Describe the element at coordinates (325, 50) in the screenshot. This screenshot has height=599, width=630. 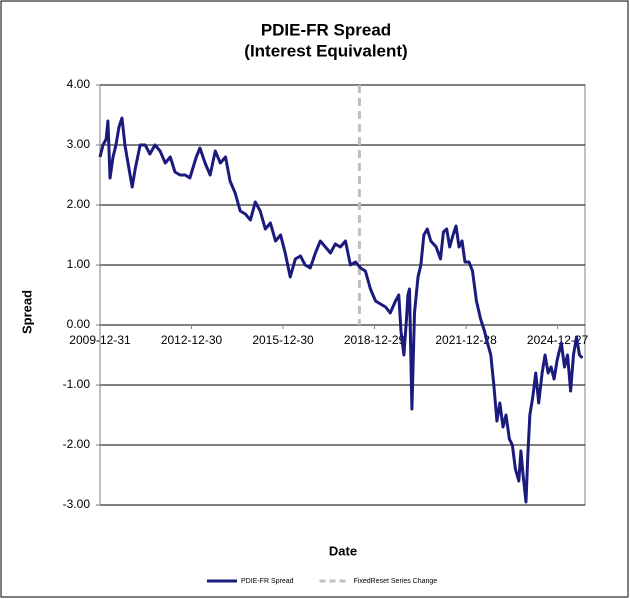
I see `chart-subtitle: (Interest Equivalent)` at that location.